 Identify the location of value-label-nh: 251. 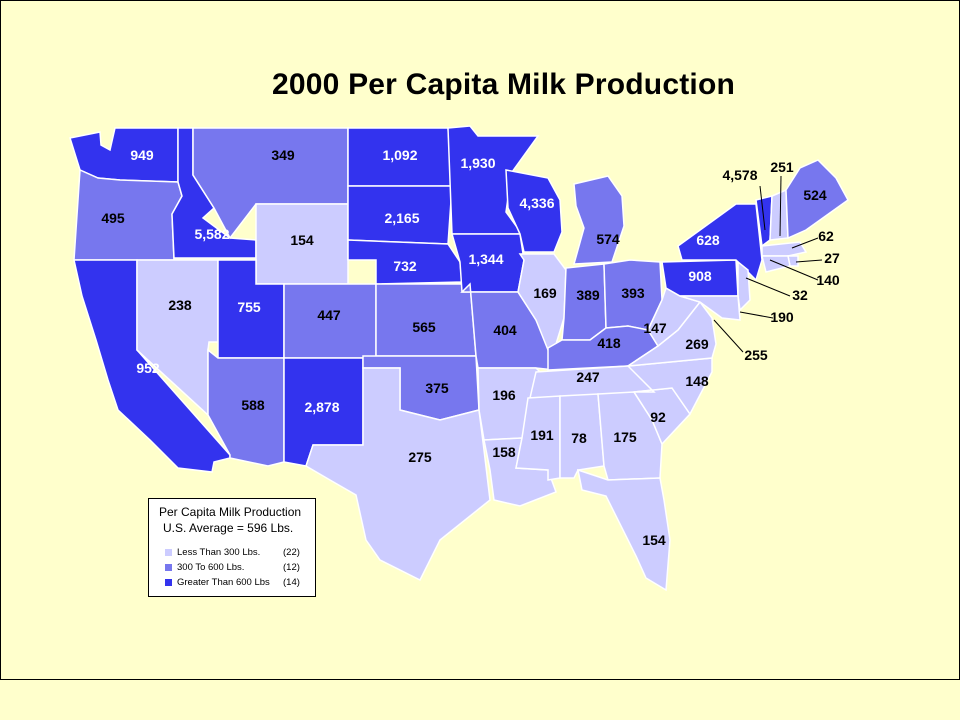
(782, 167).